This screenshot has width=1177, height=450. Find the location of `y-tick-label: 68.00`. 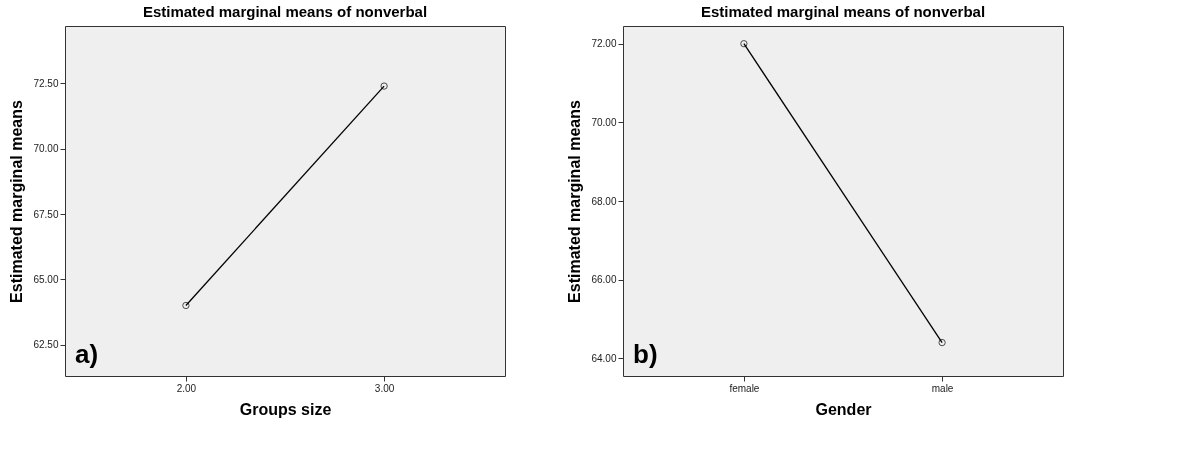

y-tick-label: 68.00 is located at coordinates (604, 201).